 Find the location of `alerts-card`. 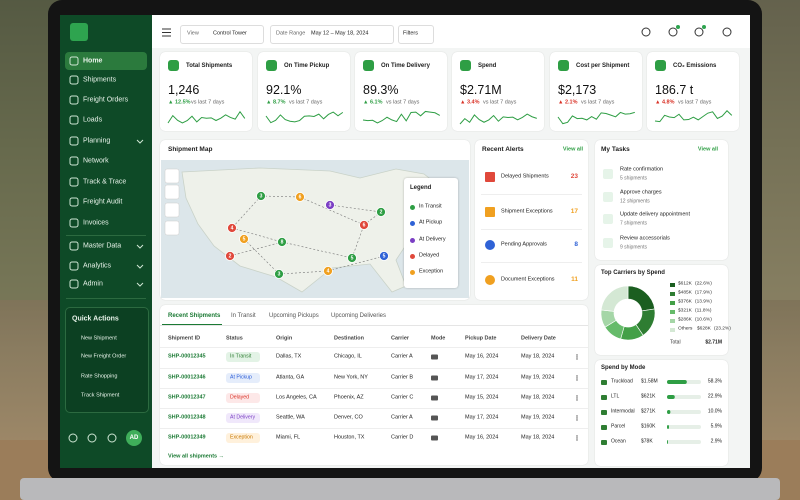

alerts-card is located at coordinates (531, 220).